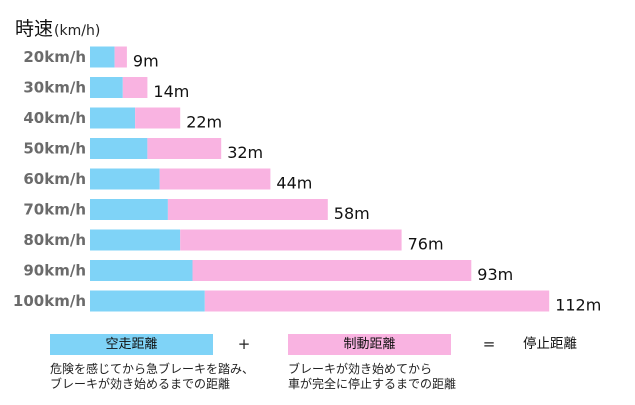 The image size is (635, 405). I want to click on total-distance-label: 32m, so click(245, 152).